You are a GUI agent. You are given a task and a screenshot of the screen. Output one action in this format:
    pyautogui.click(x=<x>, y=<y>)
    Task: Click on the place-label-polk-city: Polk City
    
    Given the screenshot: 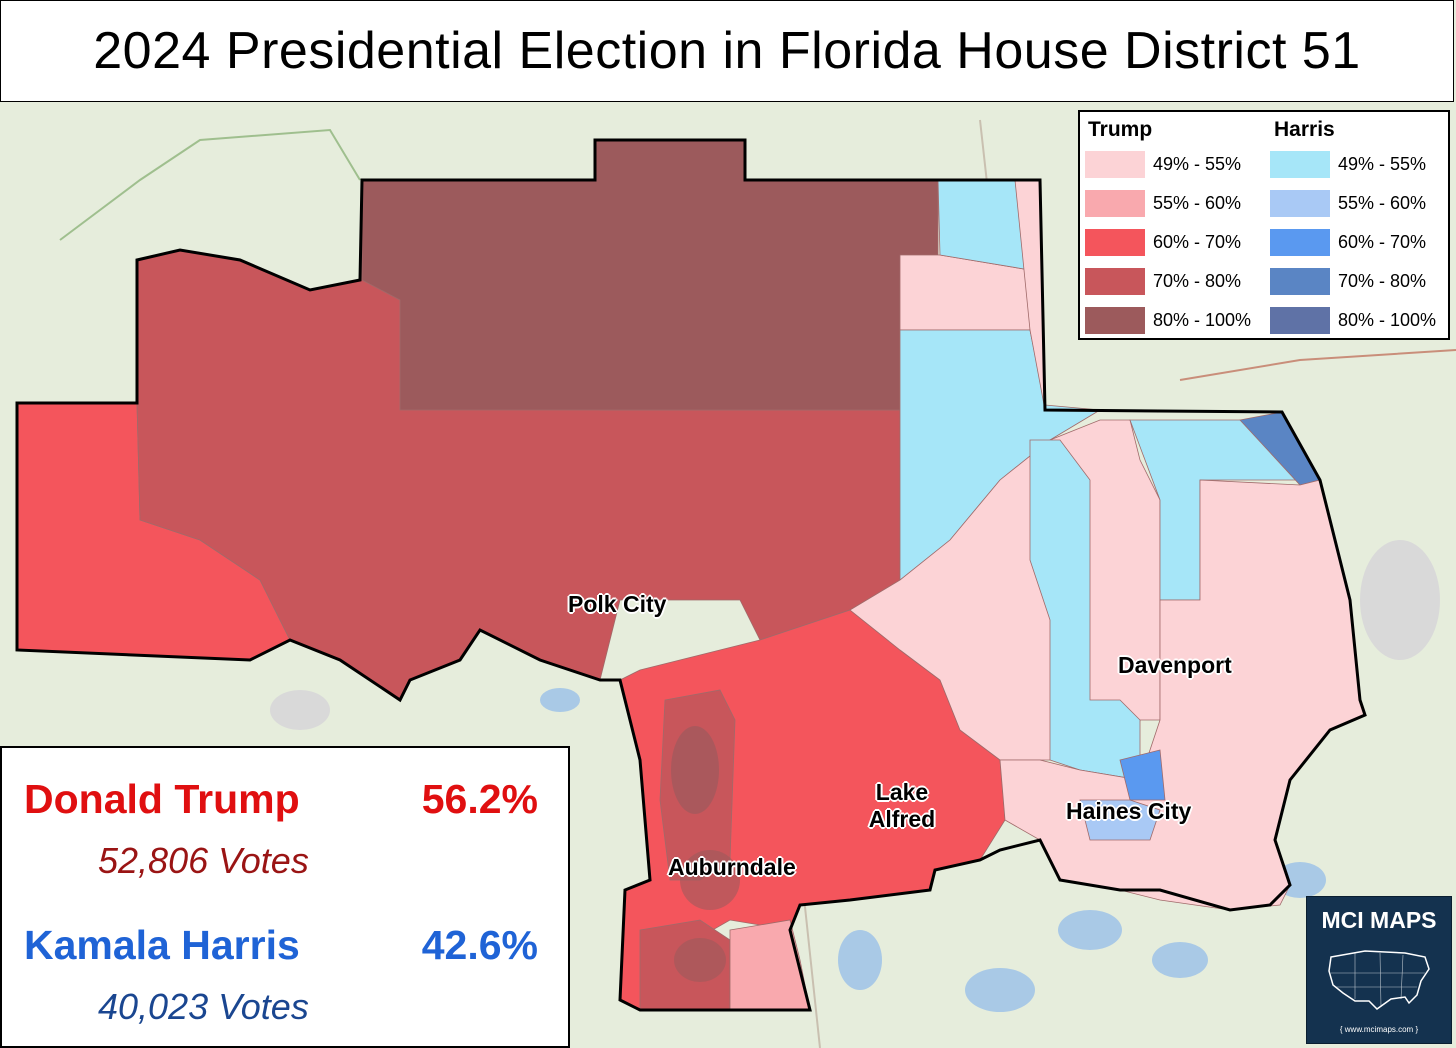 What is the action you would take?
    pyautogui.click(x=617, y=604)
    